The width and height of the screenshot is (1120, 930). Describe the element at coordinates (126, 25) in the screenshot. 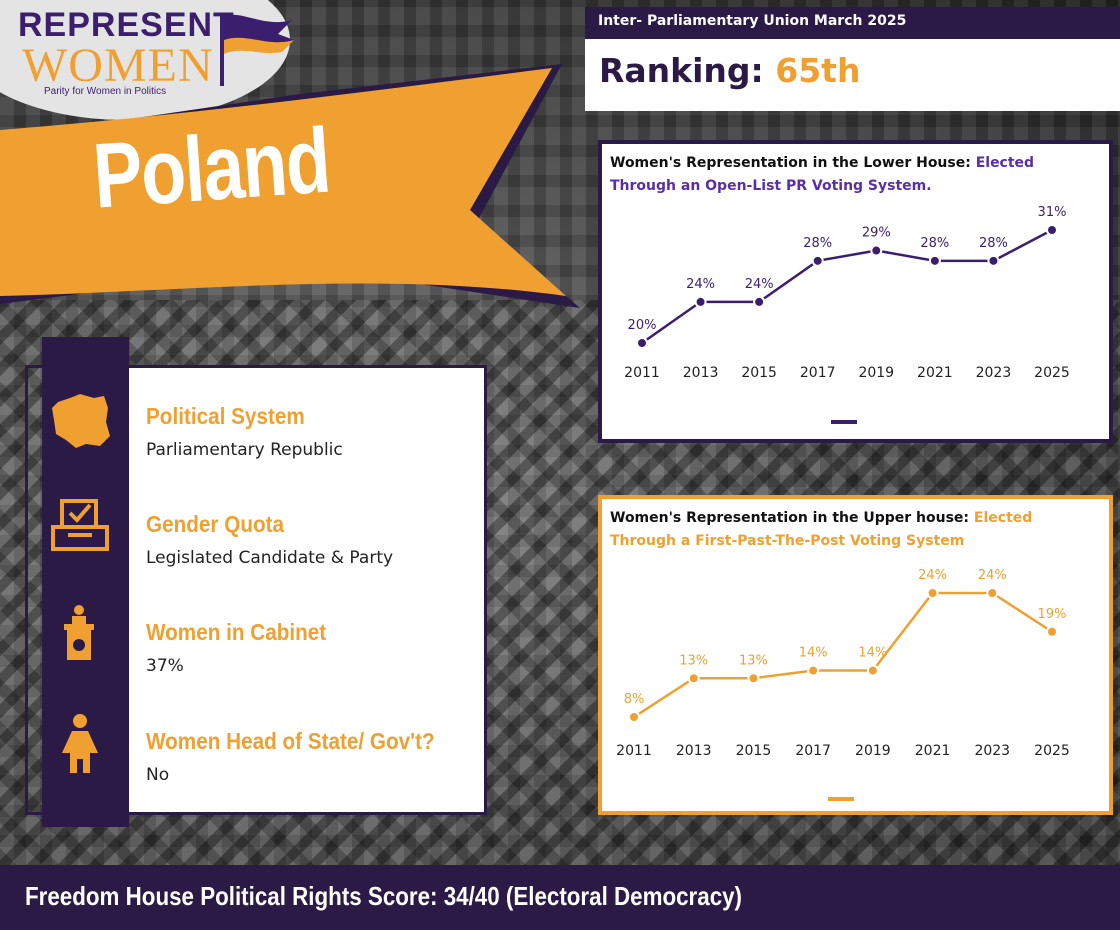

I see `logo-line-1: REPRESENT` at that location.